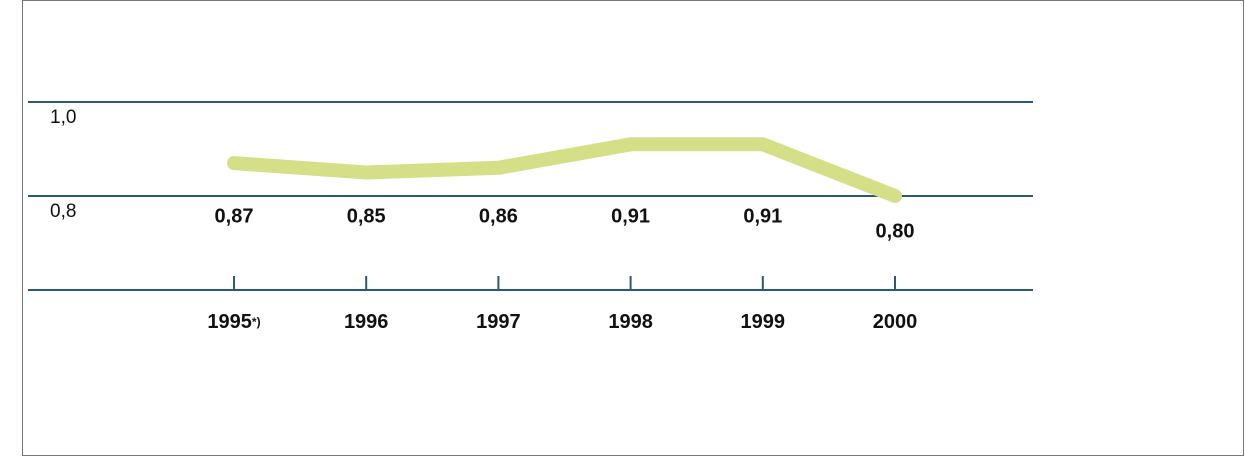 The image size is (1245, 456). I want to click on x-tick-label: 1996, so click(366, 322).